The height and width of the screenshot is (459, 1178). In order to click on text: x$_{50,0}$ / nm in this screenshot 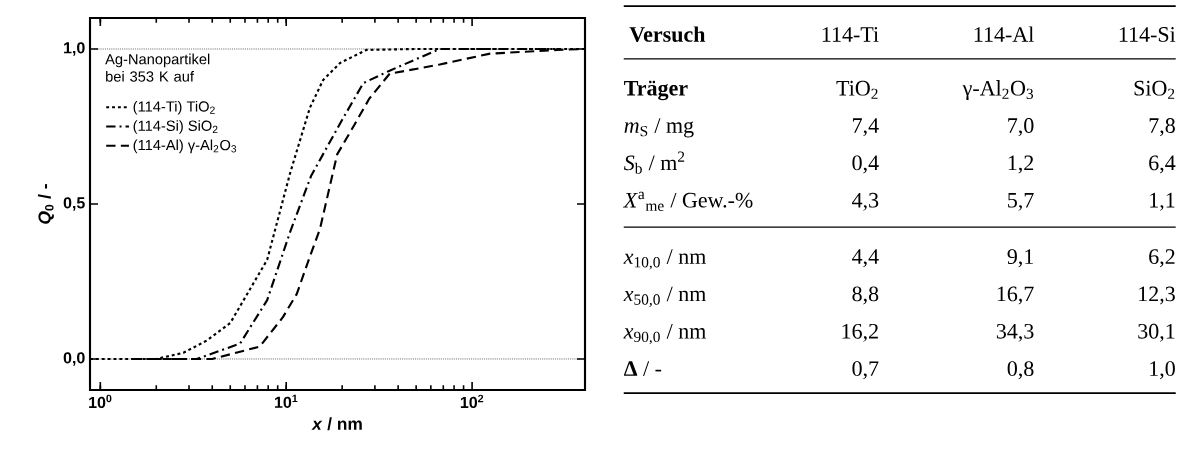, I will do `click(664, 296)`.